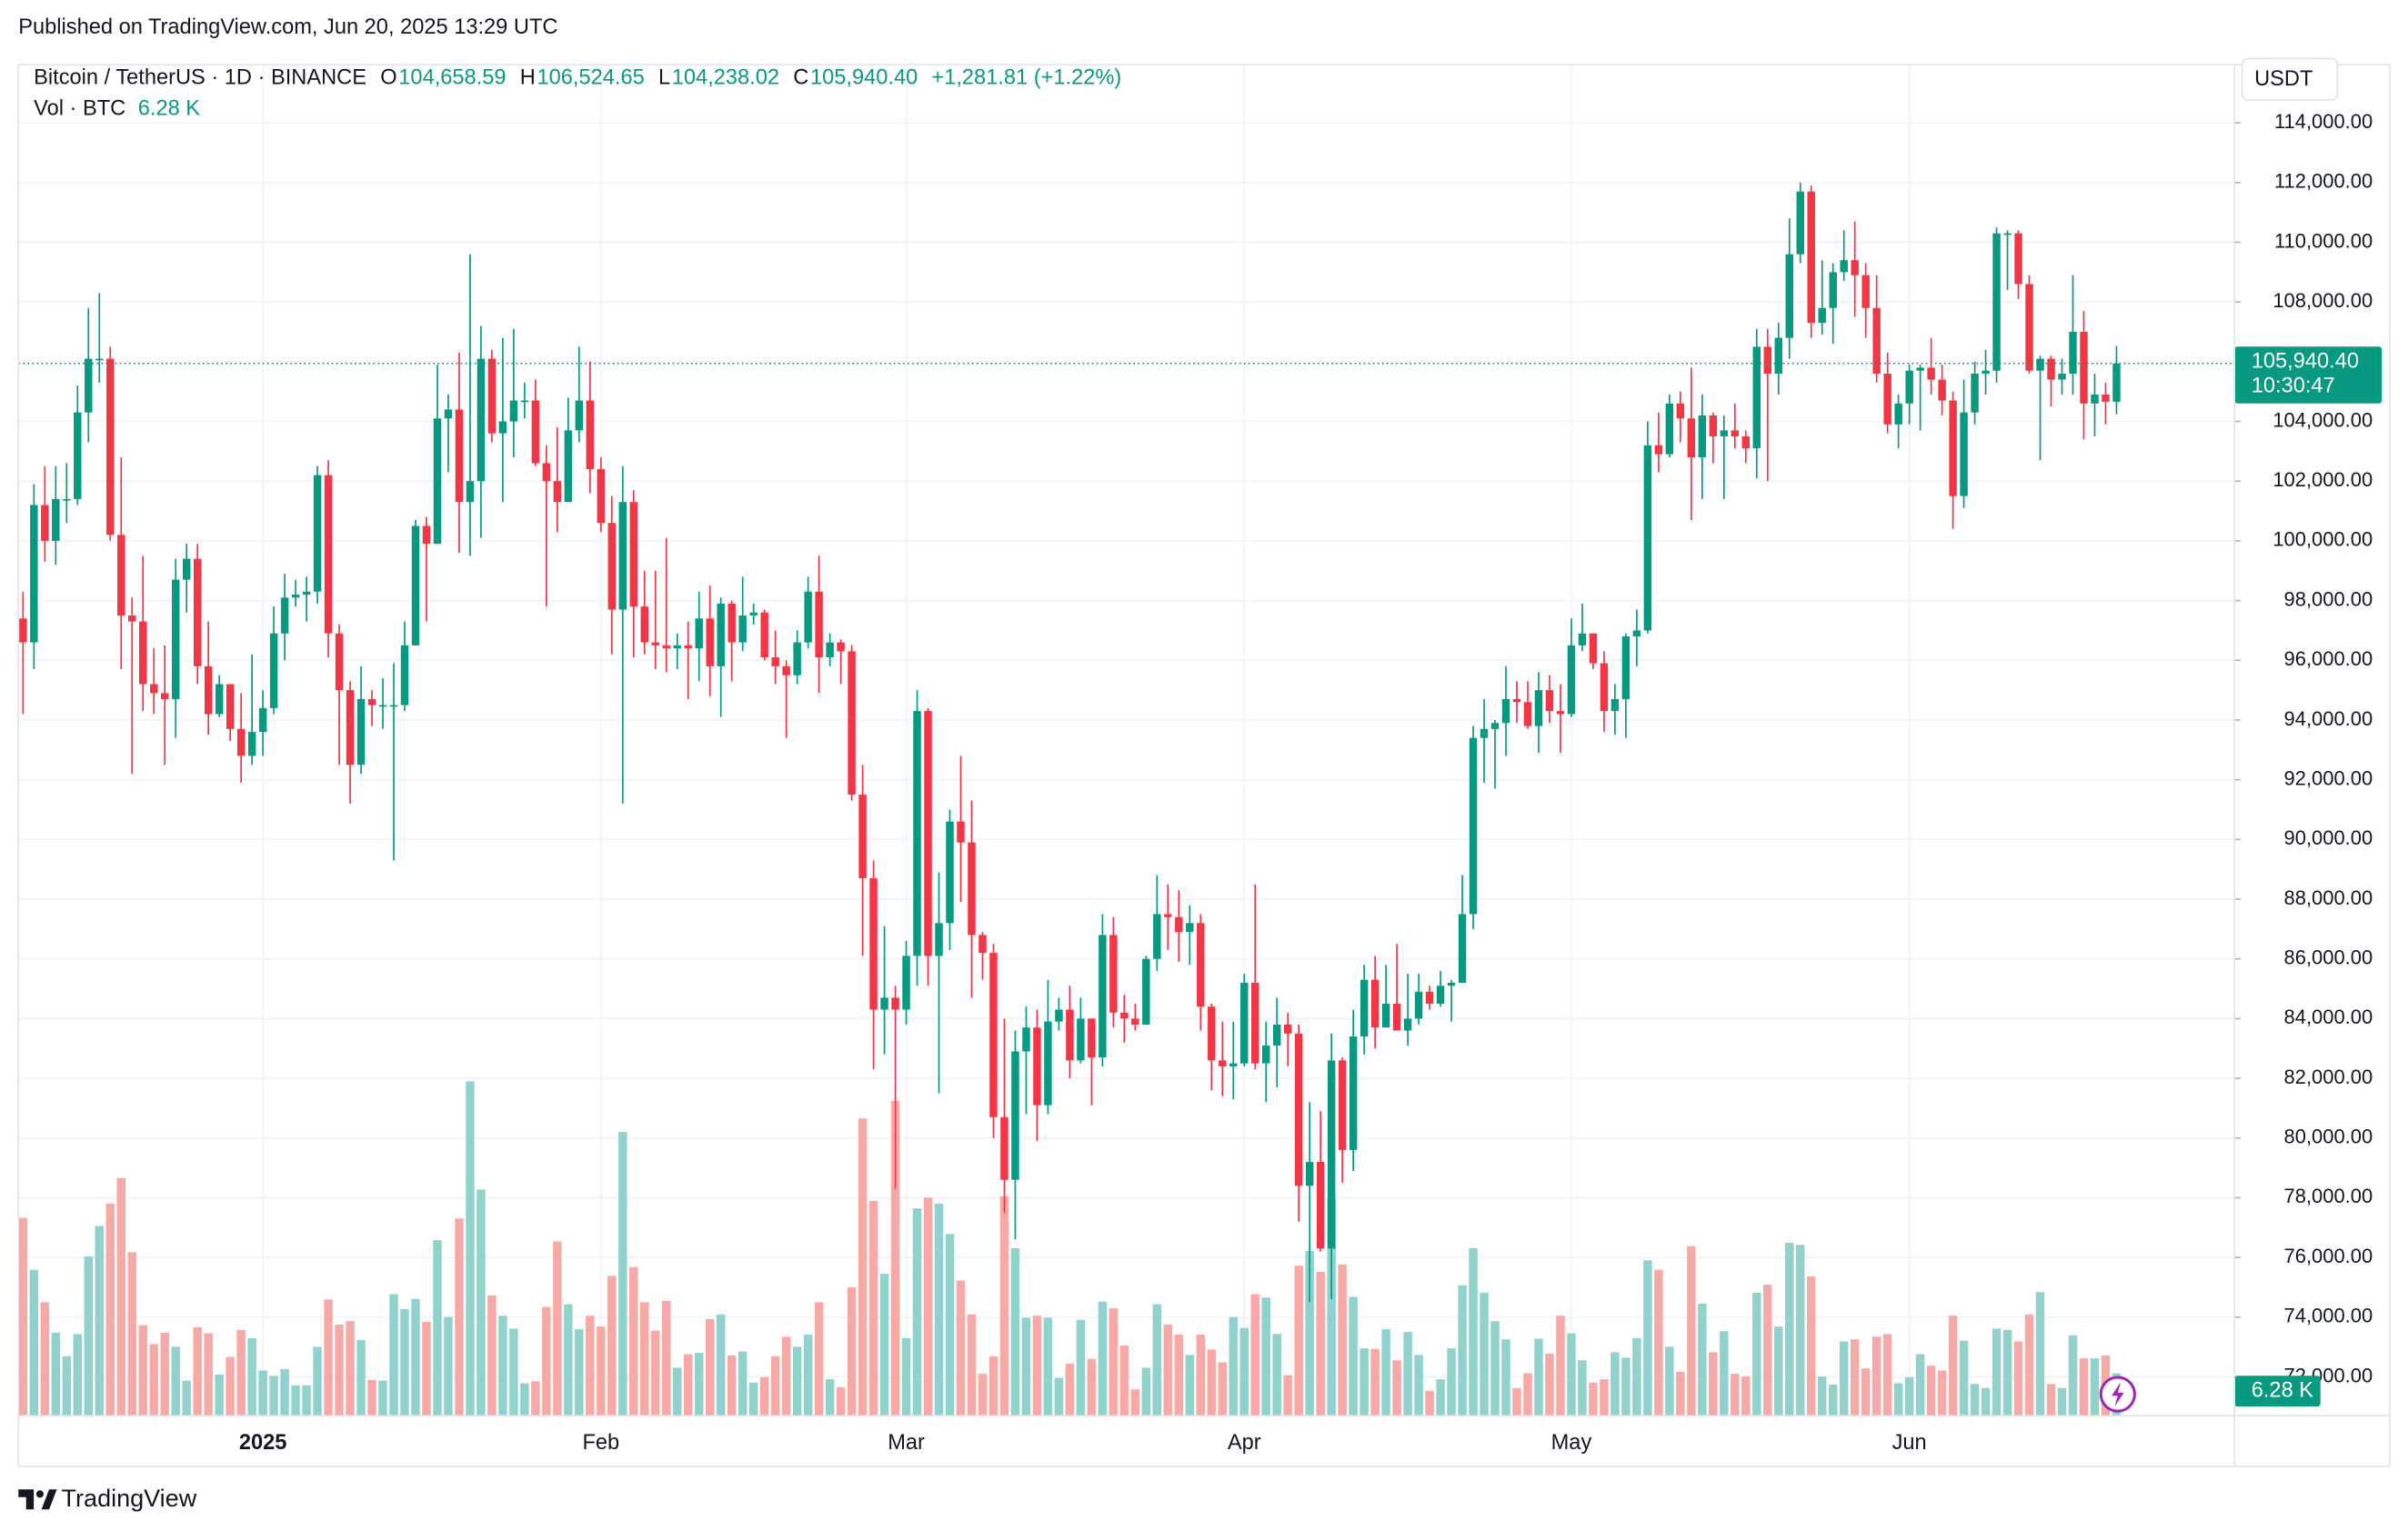  What do you see at coordinates (388, 78) in the screenshot?
I see `ohlc-key: O` at bounding box center [388, 78].